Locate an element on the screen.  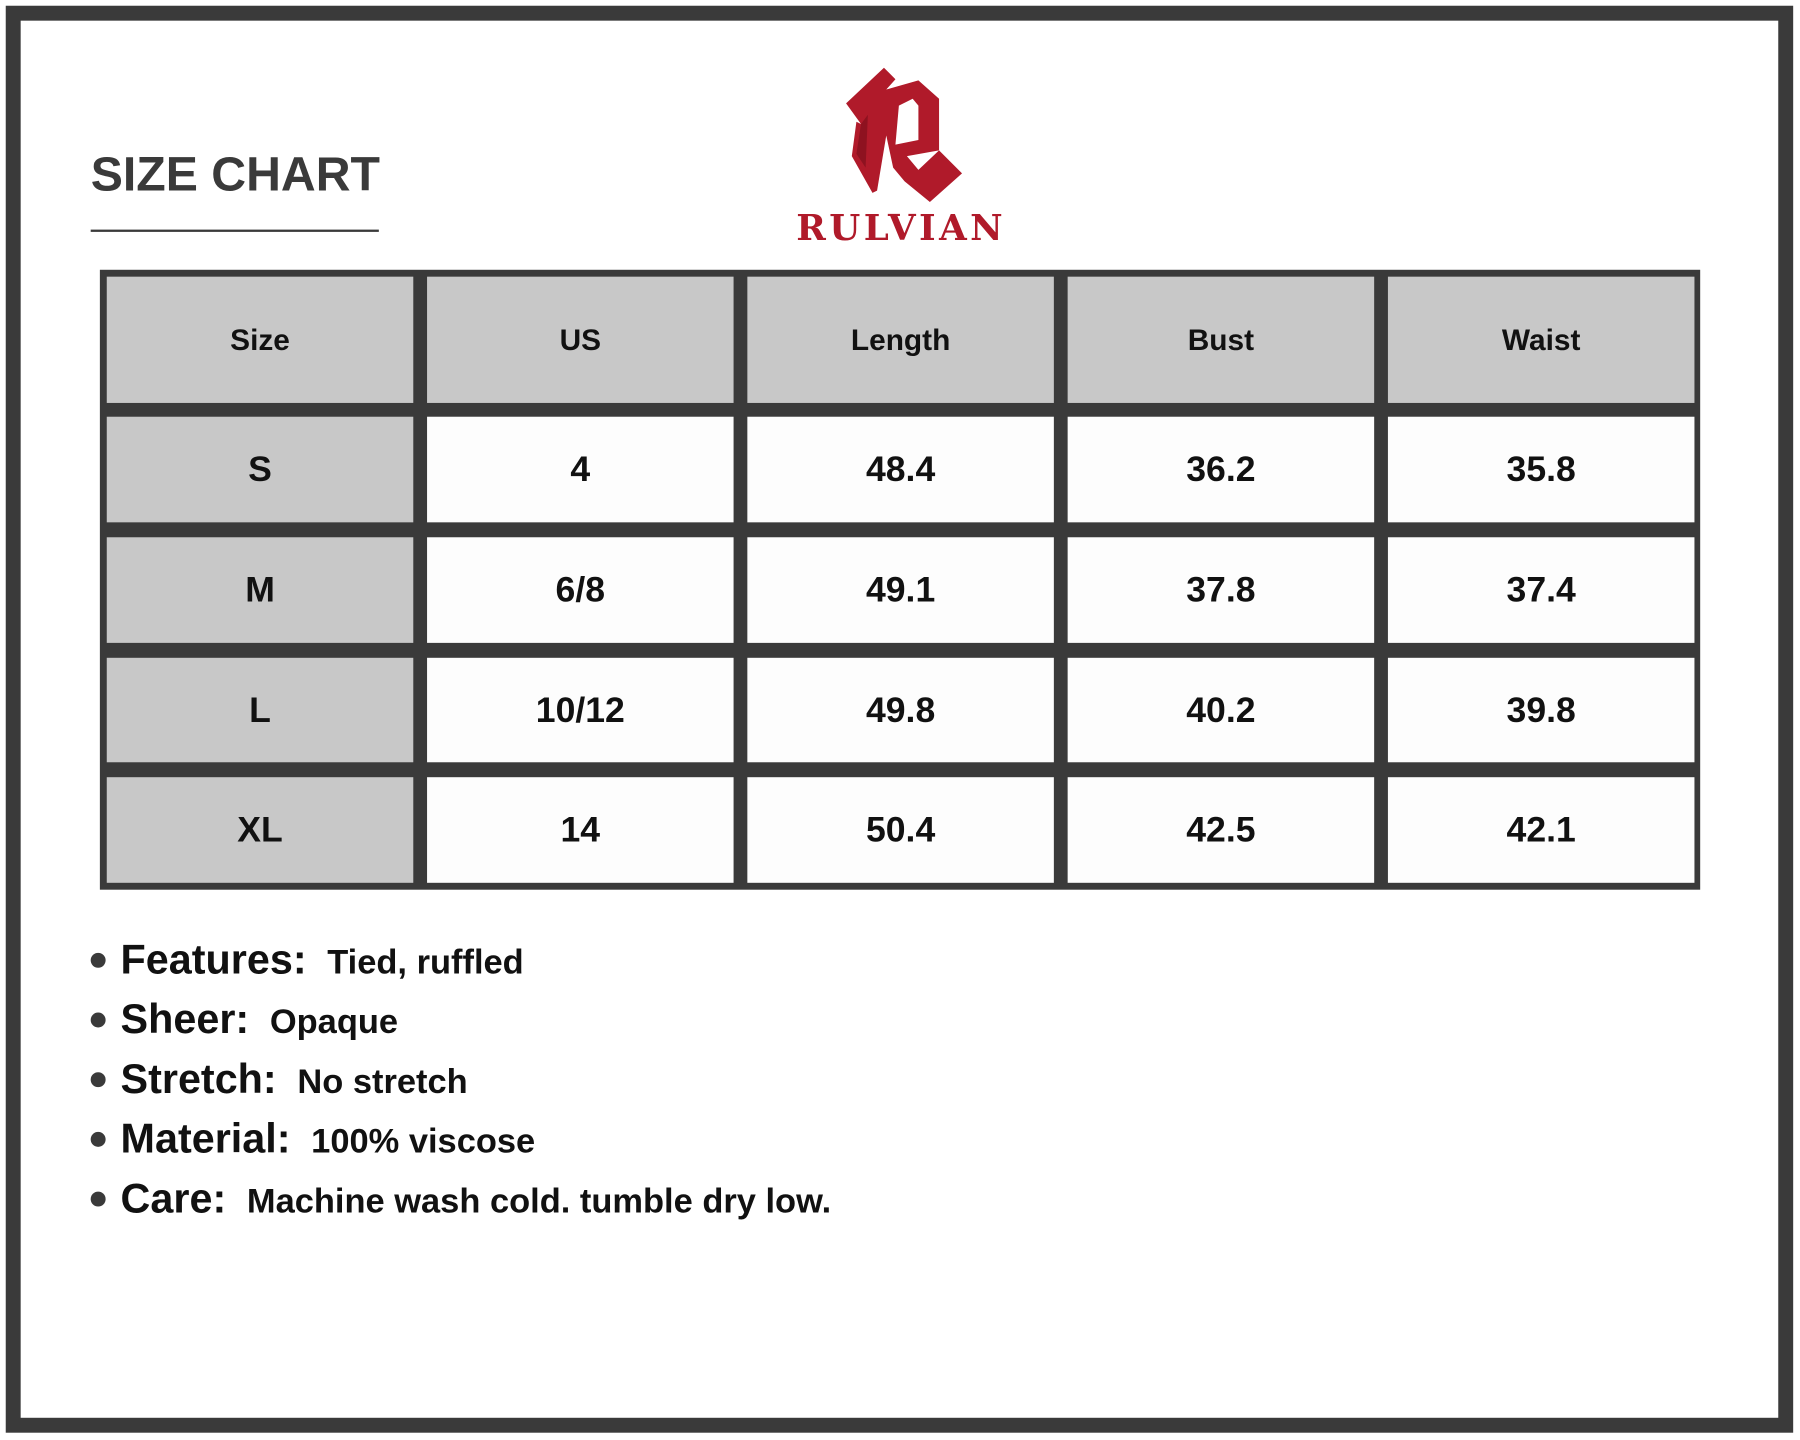
feature-value: Machine wash cold. tumble dry low. is located at coordinates (539, 1201).